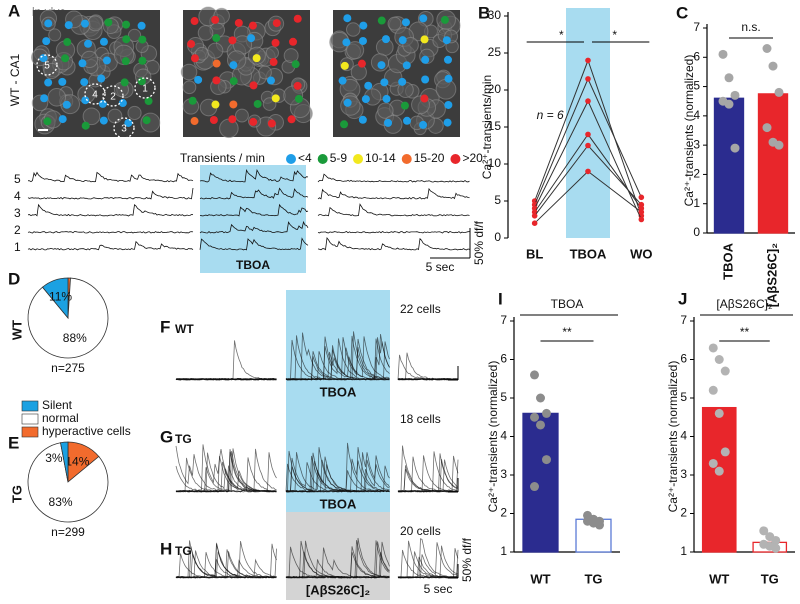 The height and width of the screenshot is (604, 800). Describe the element at coordinates (183, 551) in the screenshot. I see `genotype-label: TG` at that location.